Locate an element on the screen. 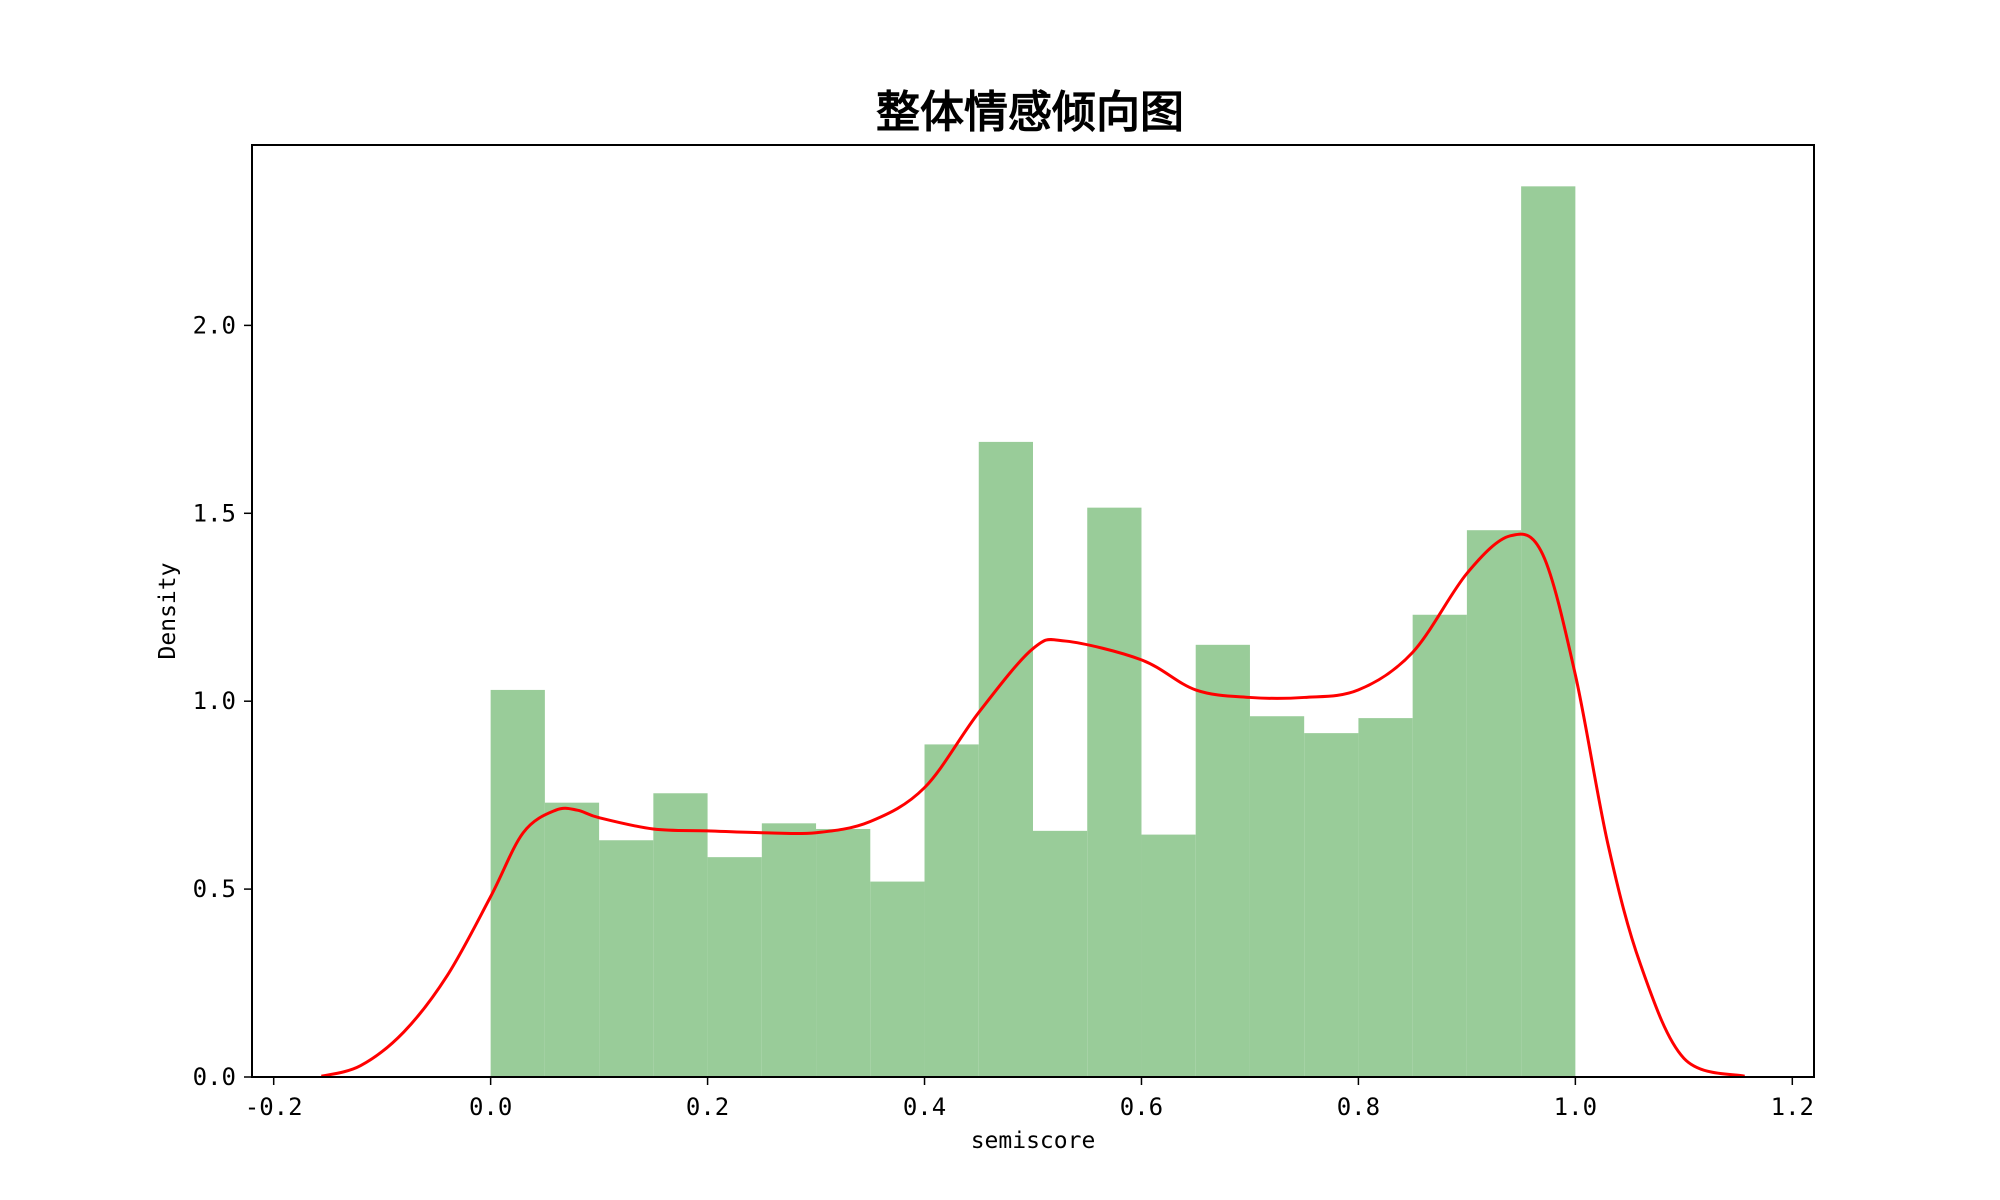  y-tick-label: 1.0 is located at coordinates (214, 701).